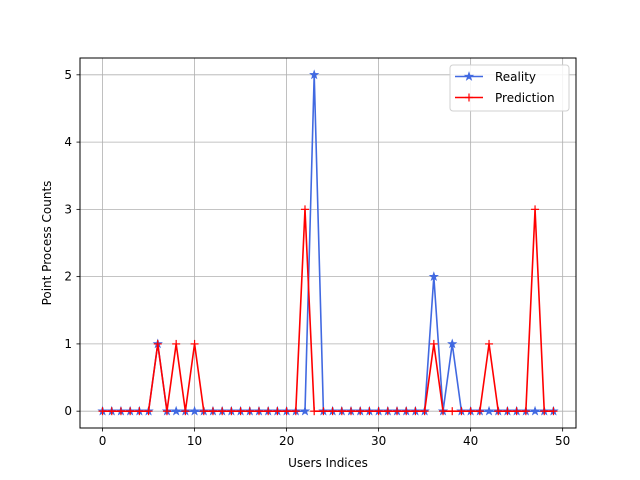  What do you see at coordinates (509, 88) in the screenshot?
I see `legend: Reality Prediction` at bounding box center [509, 88].